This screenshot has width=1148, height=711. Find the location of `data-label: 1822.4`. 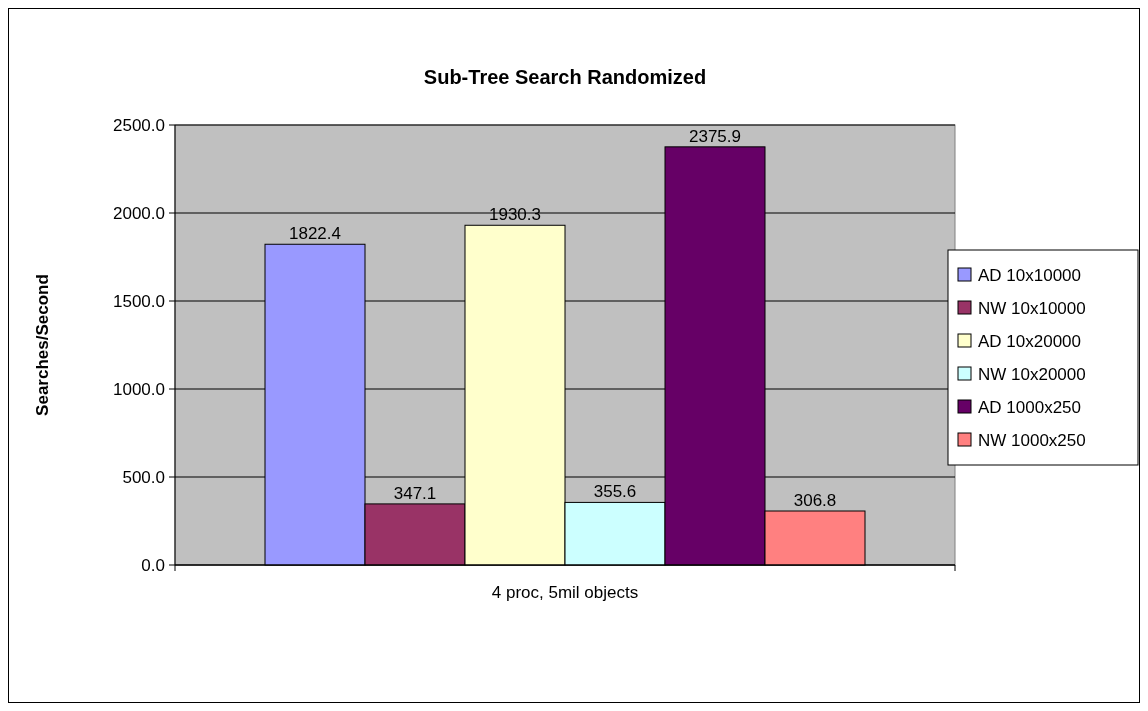

data-label: 1822.4 is located at coordinates (315, 234).